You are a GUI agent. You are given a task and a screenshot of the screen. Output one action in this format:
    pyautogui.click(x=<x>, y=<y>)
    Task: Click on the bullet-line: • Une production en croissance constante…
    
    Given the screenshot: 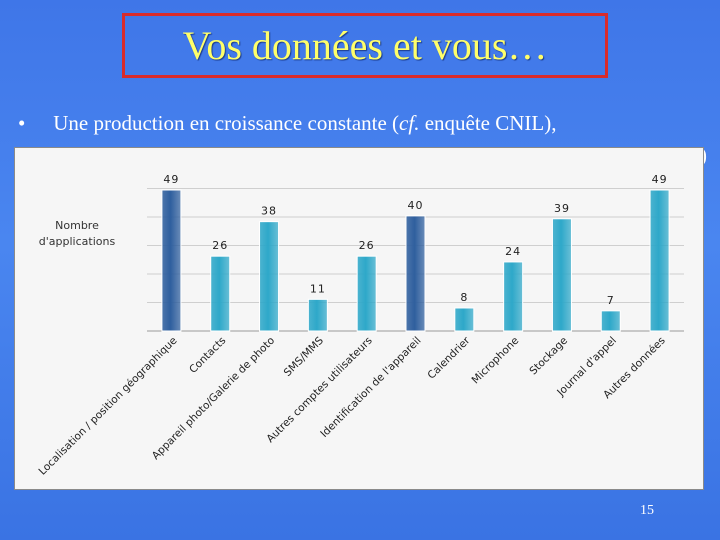 What is the action you would take?
    pyautogui.click(x=287, y=123)
    